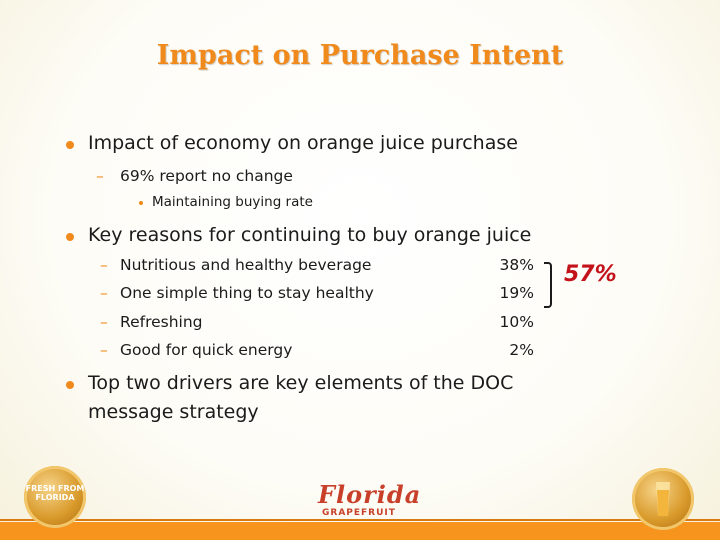  I want to click on reason-label: Good for quick energy, so click(206, 350).